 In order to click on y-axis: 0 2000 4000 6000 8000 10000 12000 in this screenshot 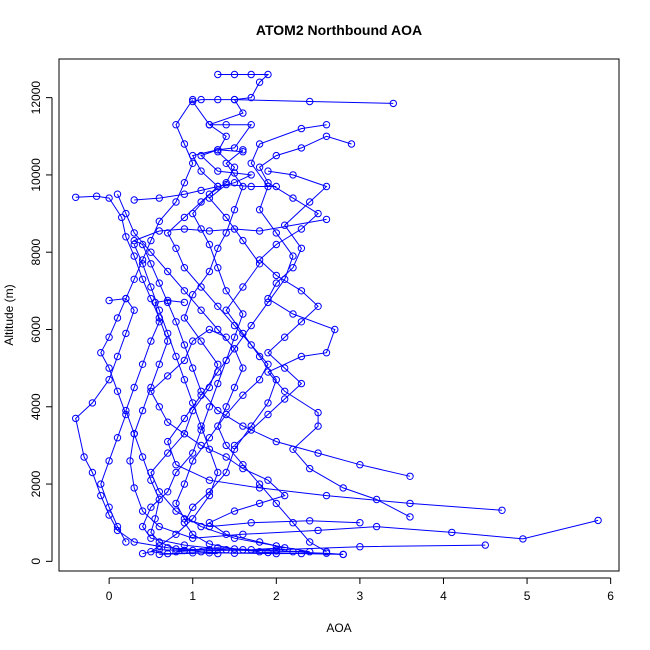, I will do `click(41, 323)`.